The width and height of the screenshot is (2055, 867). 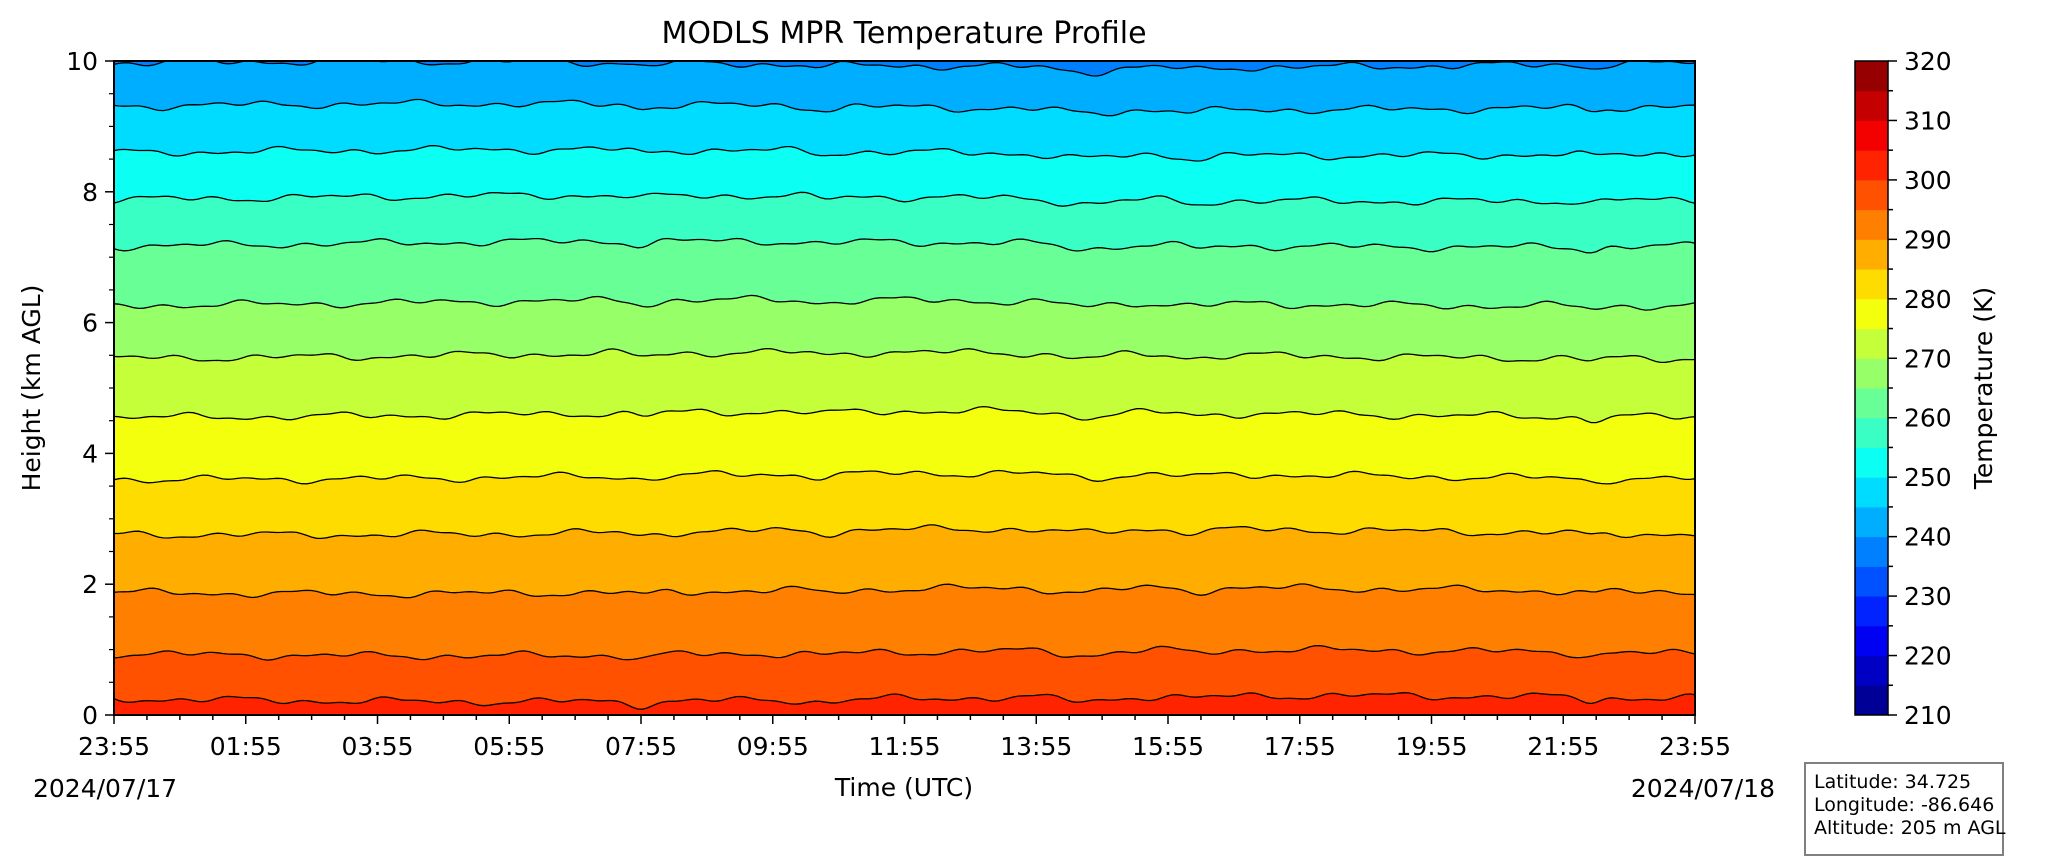 I want to click on y-tick-label: 2, so click(x=90, y=584).